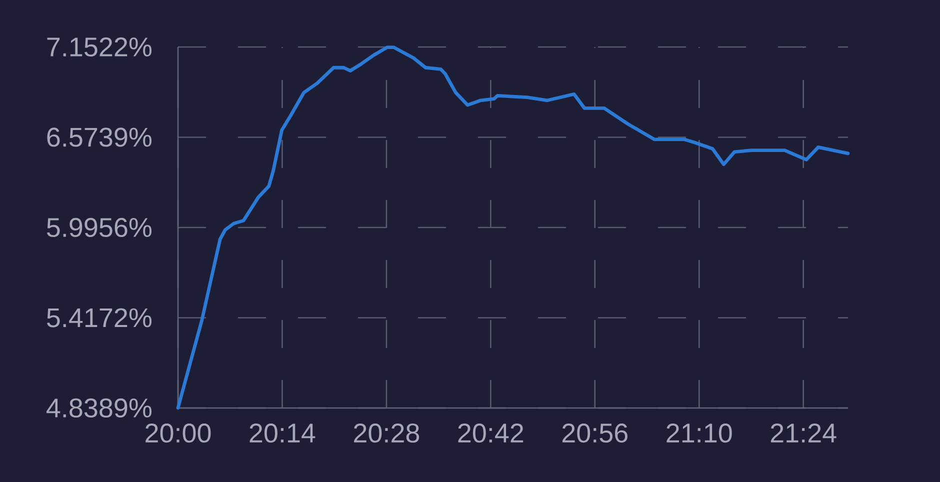  What do you see at coordinates (99, 318) in the screenshot?
I see `y-tick-label: 5.4172%` at bounding box center [99, 318].